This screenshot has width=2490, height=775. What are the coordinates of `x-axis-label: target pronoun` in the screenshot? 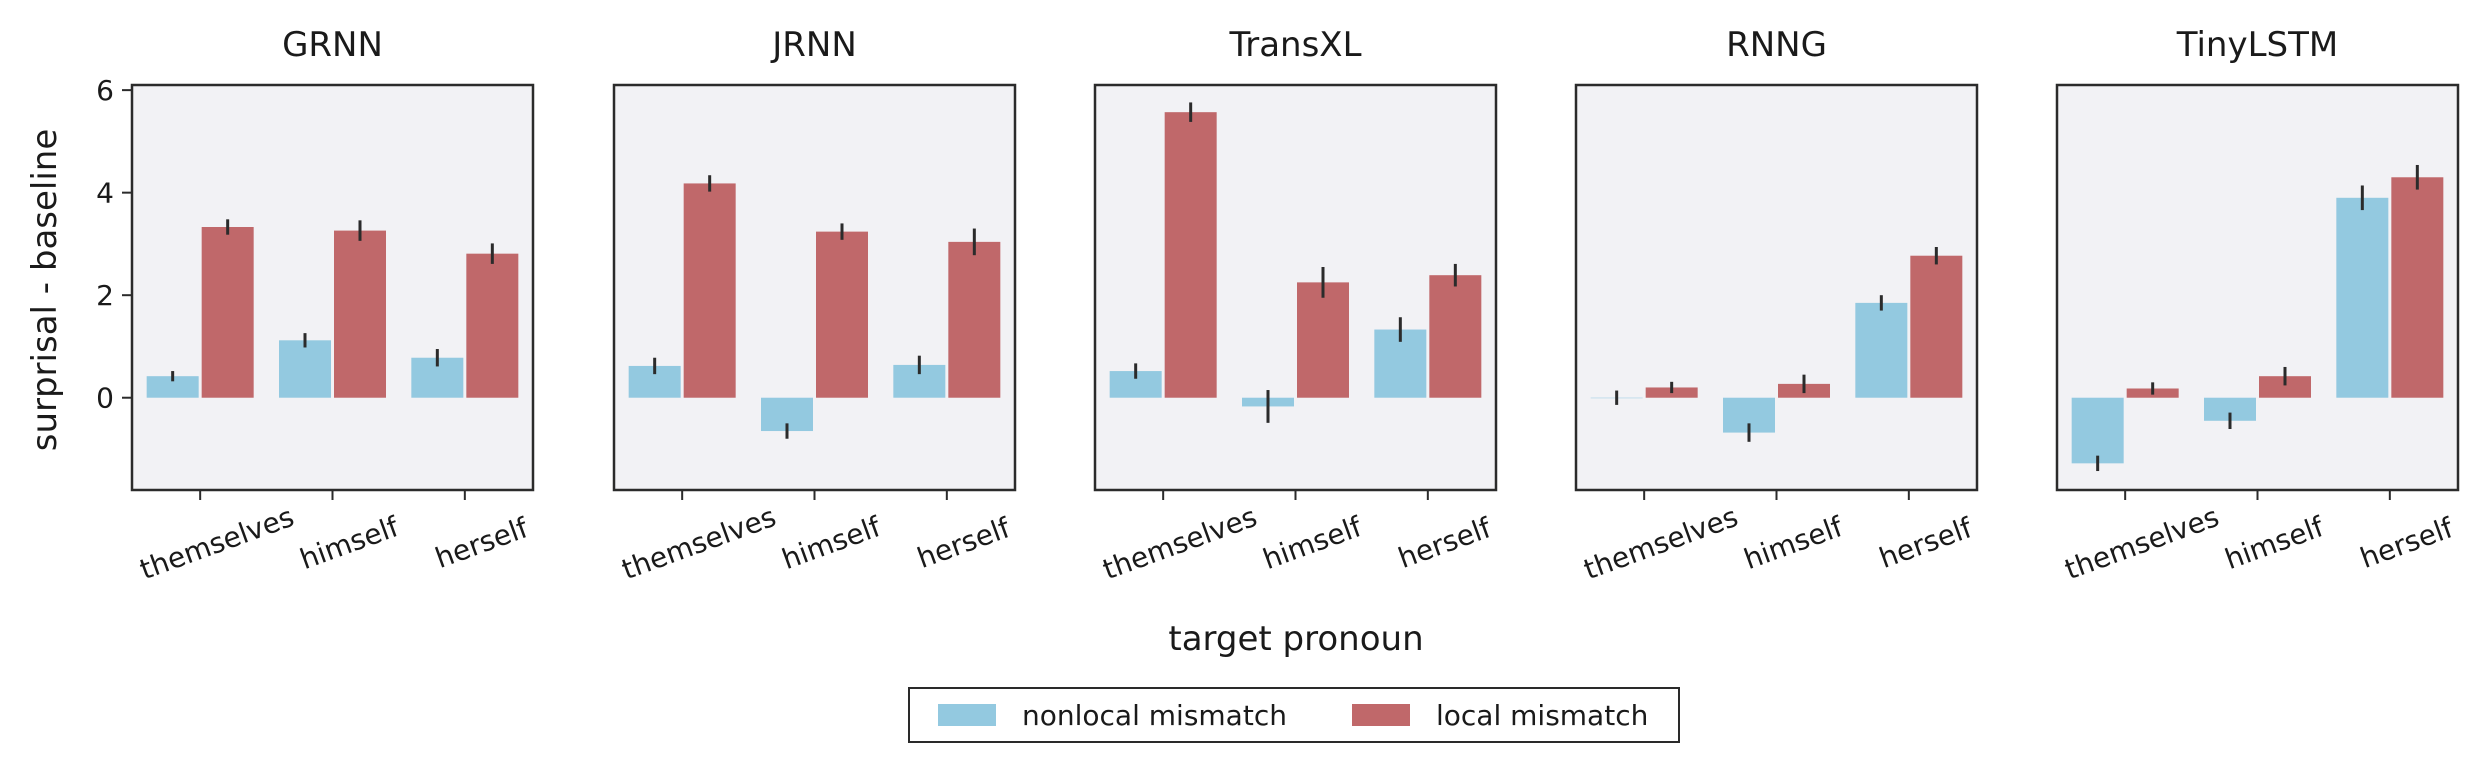 It's located at (1295, 639).